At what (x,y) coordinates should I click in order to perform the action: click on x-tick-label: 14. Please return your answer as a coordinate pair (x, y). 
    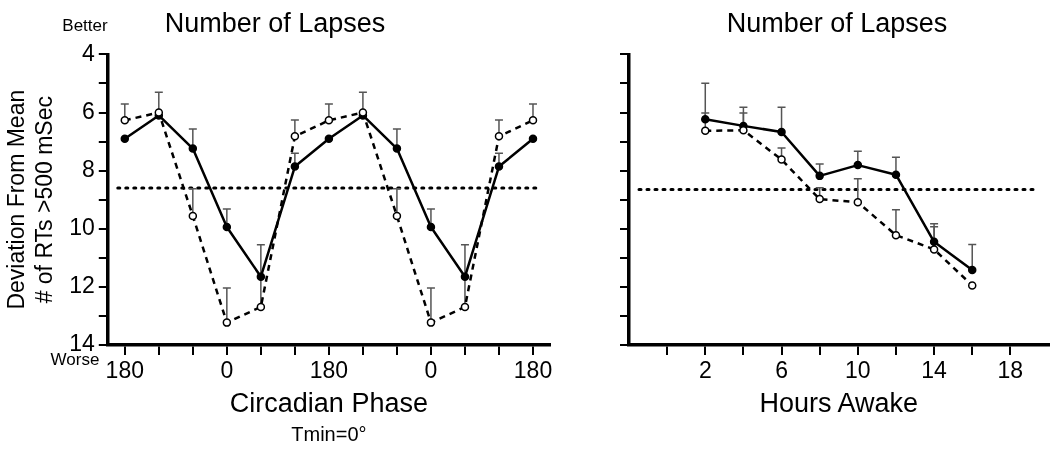
    Looking at the image, I should click on (934, 370).